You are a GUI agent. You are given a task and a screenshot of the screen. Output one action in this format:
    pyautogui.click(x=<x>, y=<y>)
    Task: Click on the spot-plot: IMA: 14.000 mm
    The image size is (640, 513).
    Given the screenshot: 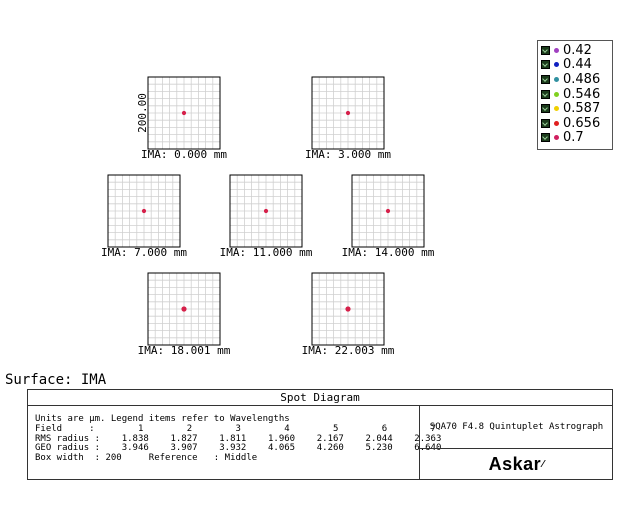 What is the action you would take?
    pyautogui.click(x=388, y=216)
    